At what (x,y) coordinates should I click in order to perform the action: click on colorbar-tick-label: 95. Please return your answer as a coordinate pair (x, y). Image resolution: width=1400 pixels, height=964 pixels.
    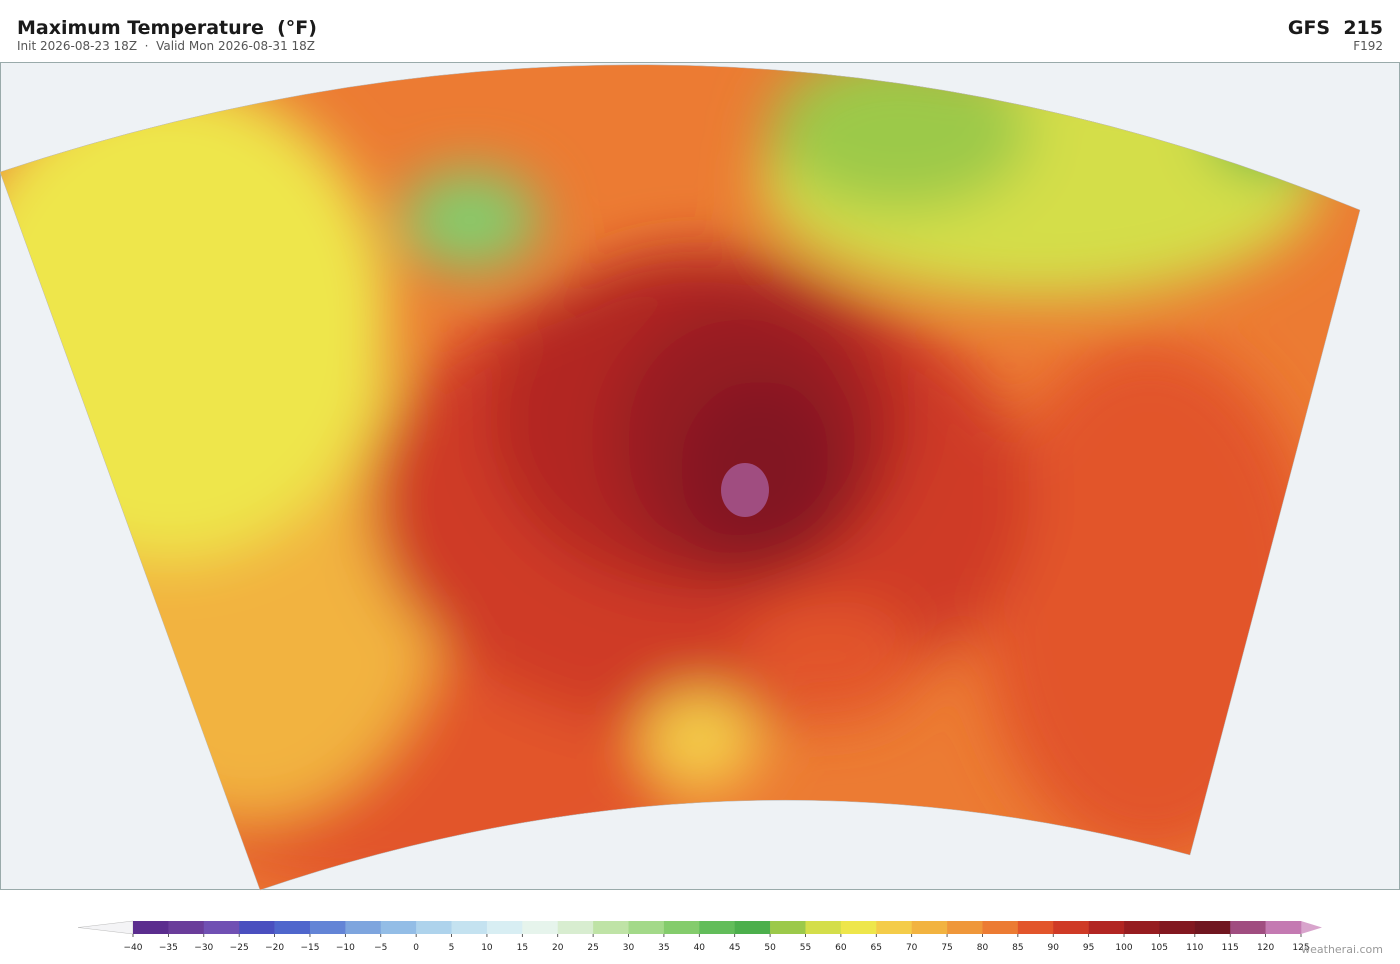
    Looking at the image, I should click on (1088, 948).